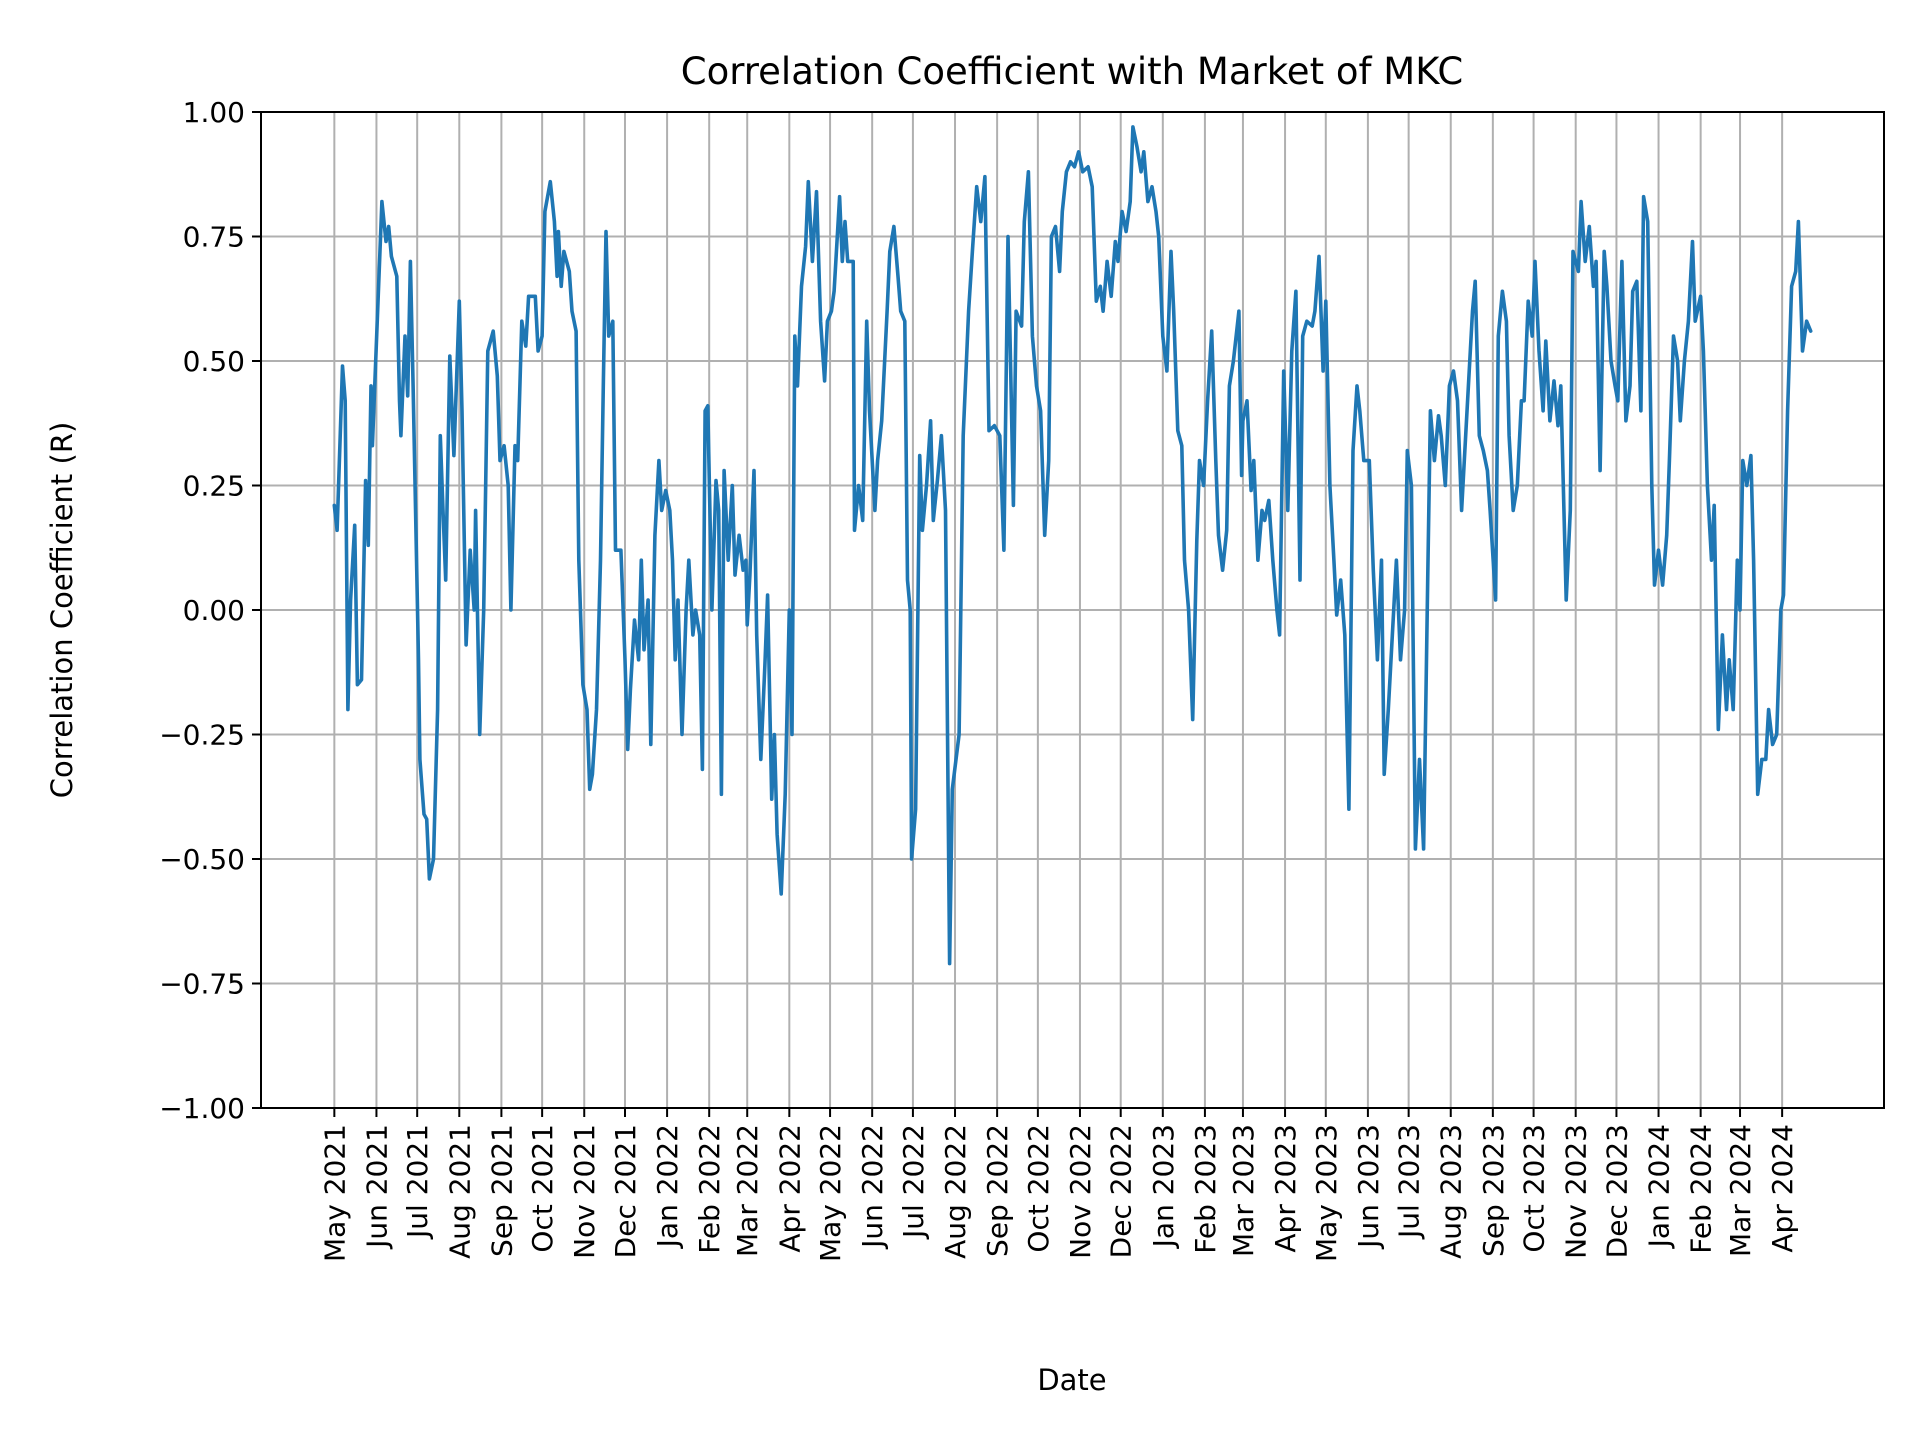 Image resolution: width=1920 pixels, height=1440 pixels. Describe the element at coordinates (417, 1182) in the screenshot. I see `x-tick-label: Jul 2021` at that location.